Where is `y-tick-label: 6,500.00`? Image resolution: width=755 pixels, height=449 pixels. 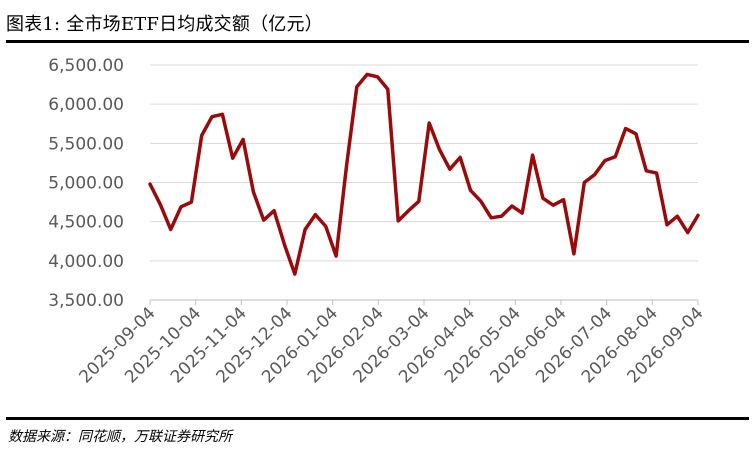
y-tick-label: 6,500.00 is located at coordinates (86, 66).